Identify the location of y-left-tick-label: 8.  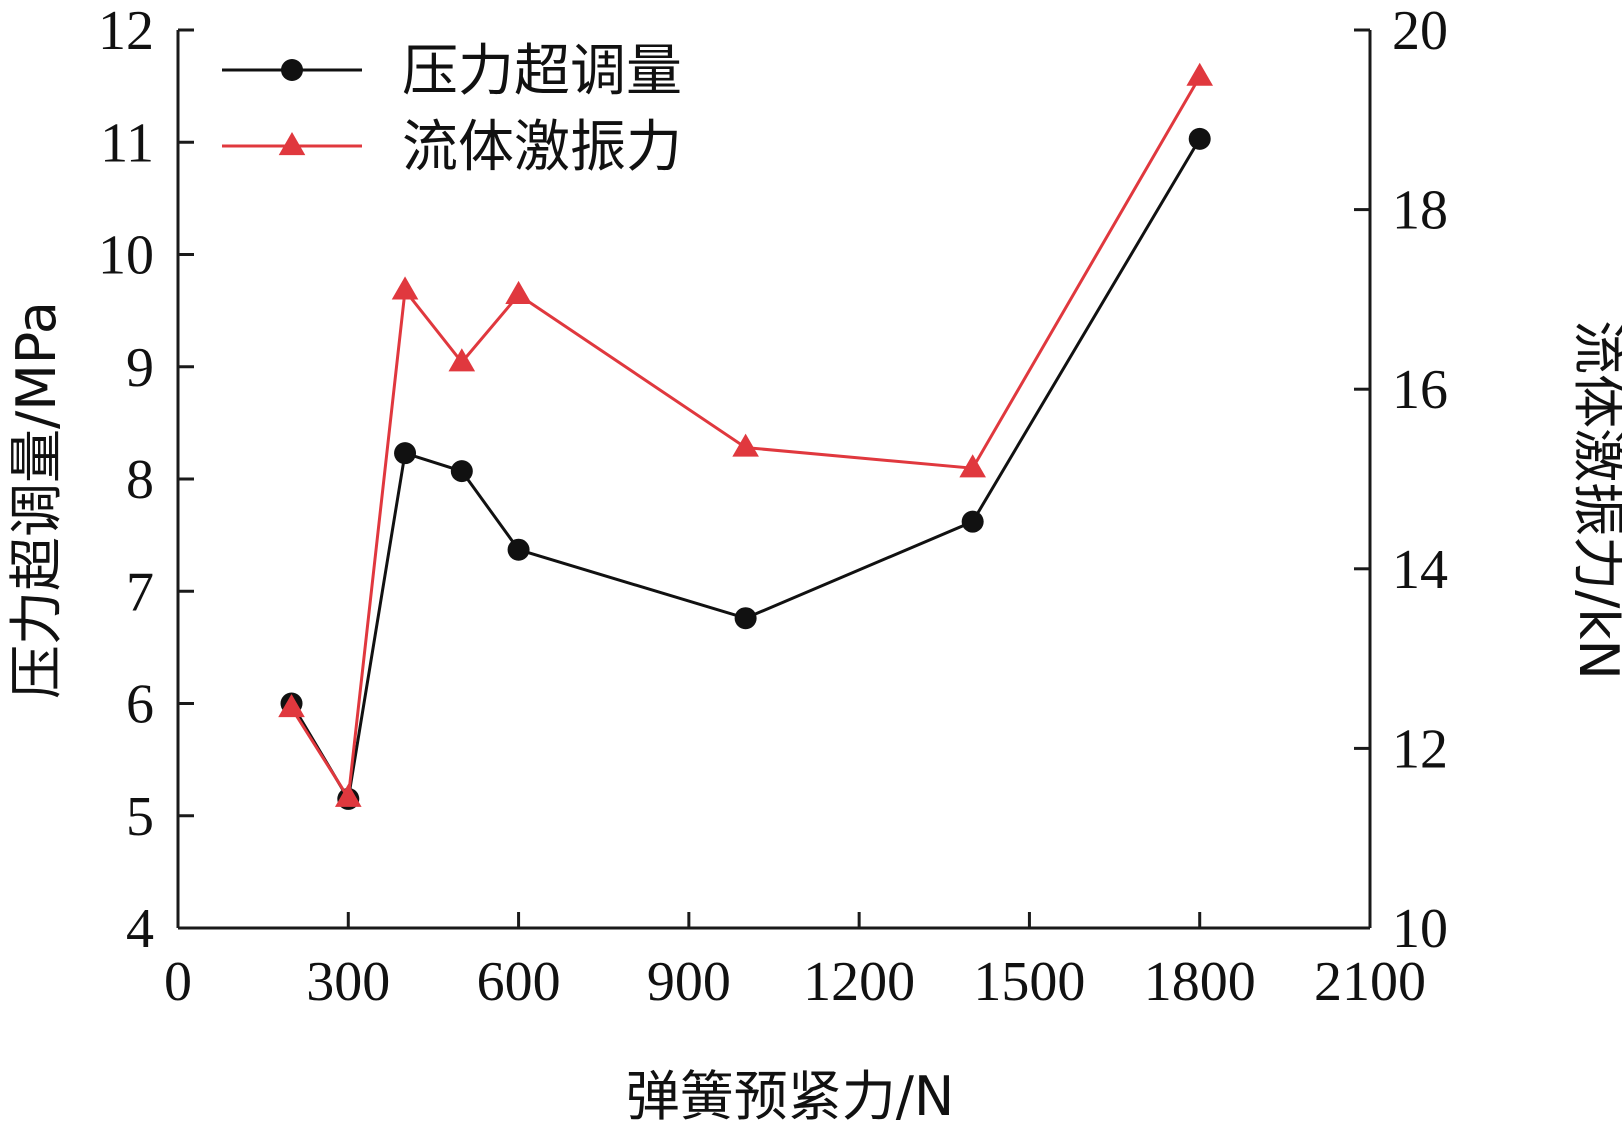
(140, 480).